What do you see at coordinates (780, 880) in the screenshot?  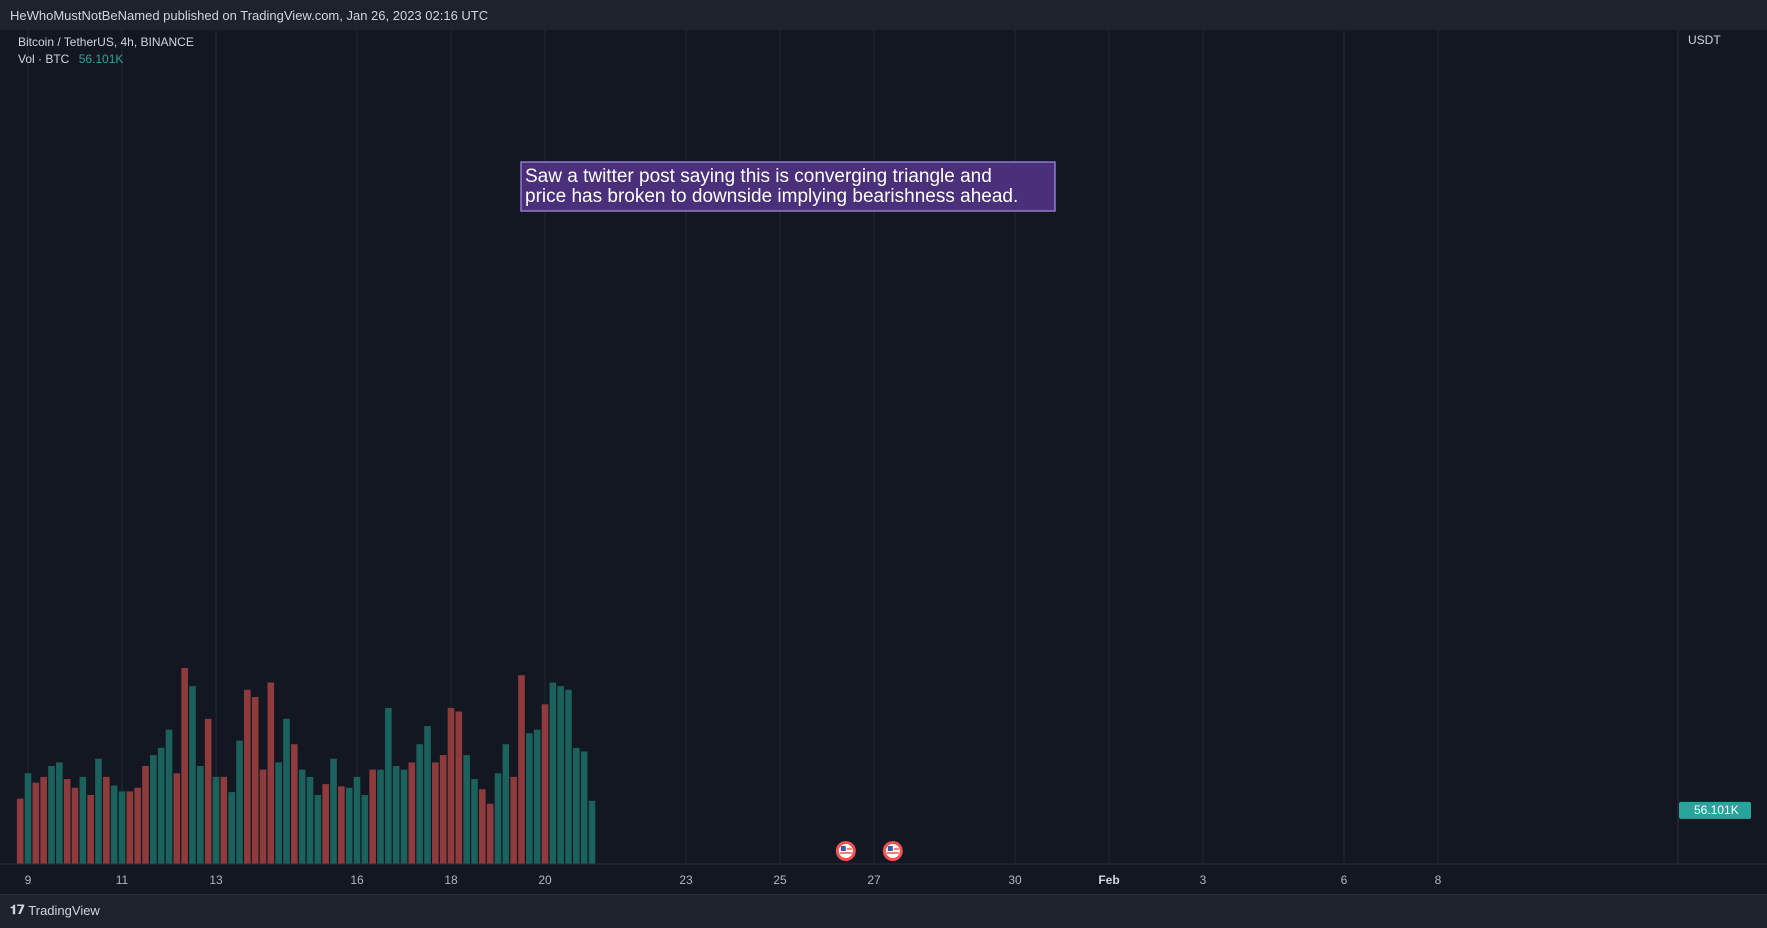 I see `time-tick-label: 25` at bounding box center [780, 880].